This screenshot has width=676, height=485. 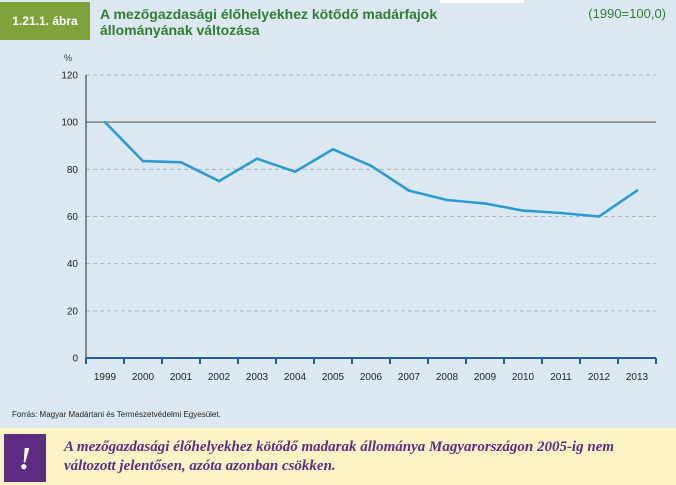 I want to click on y-tick-label: 20, so click(x=73, y=311).